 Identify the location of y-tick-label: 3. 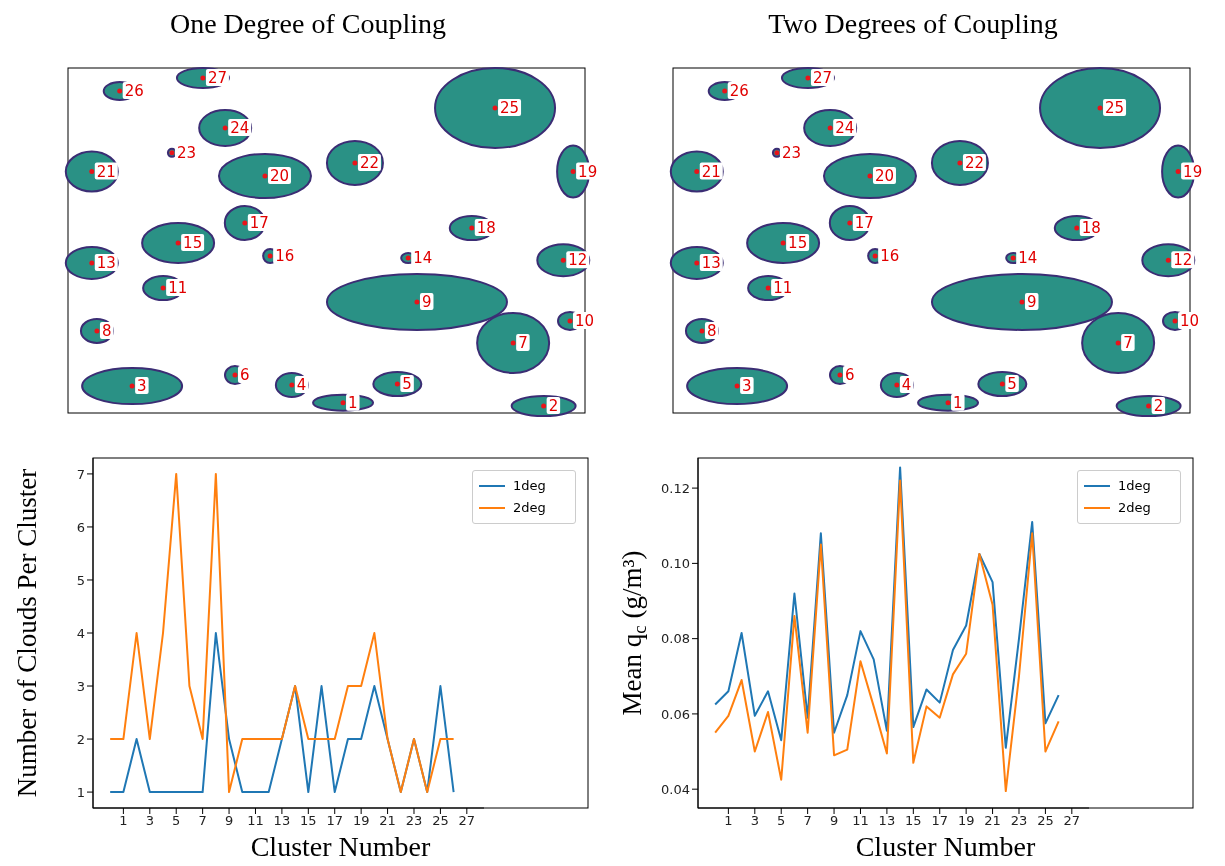
(80, 686).